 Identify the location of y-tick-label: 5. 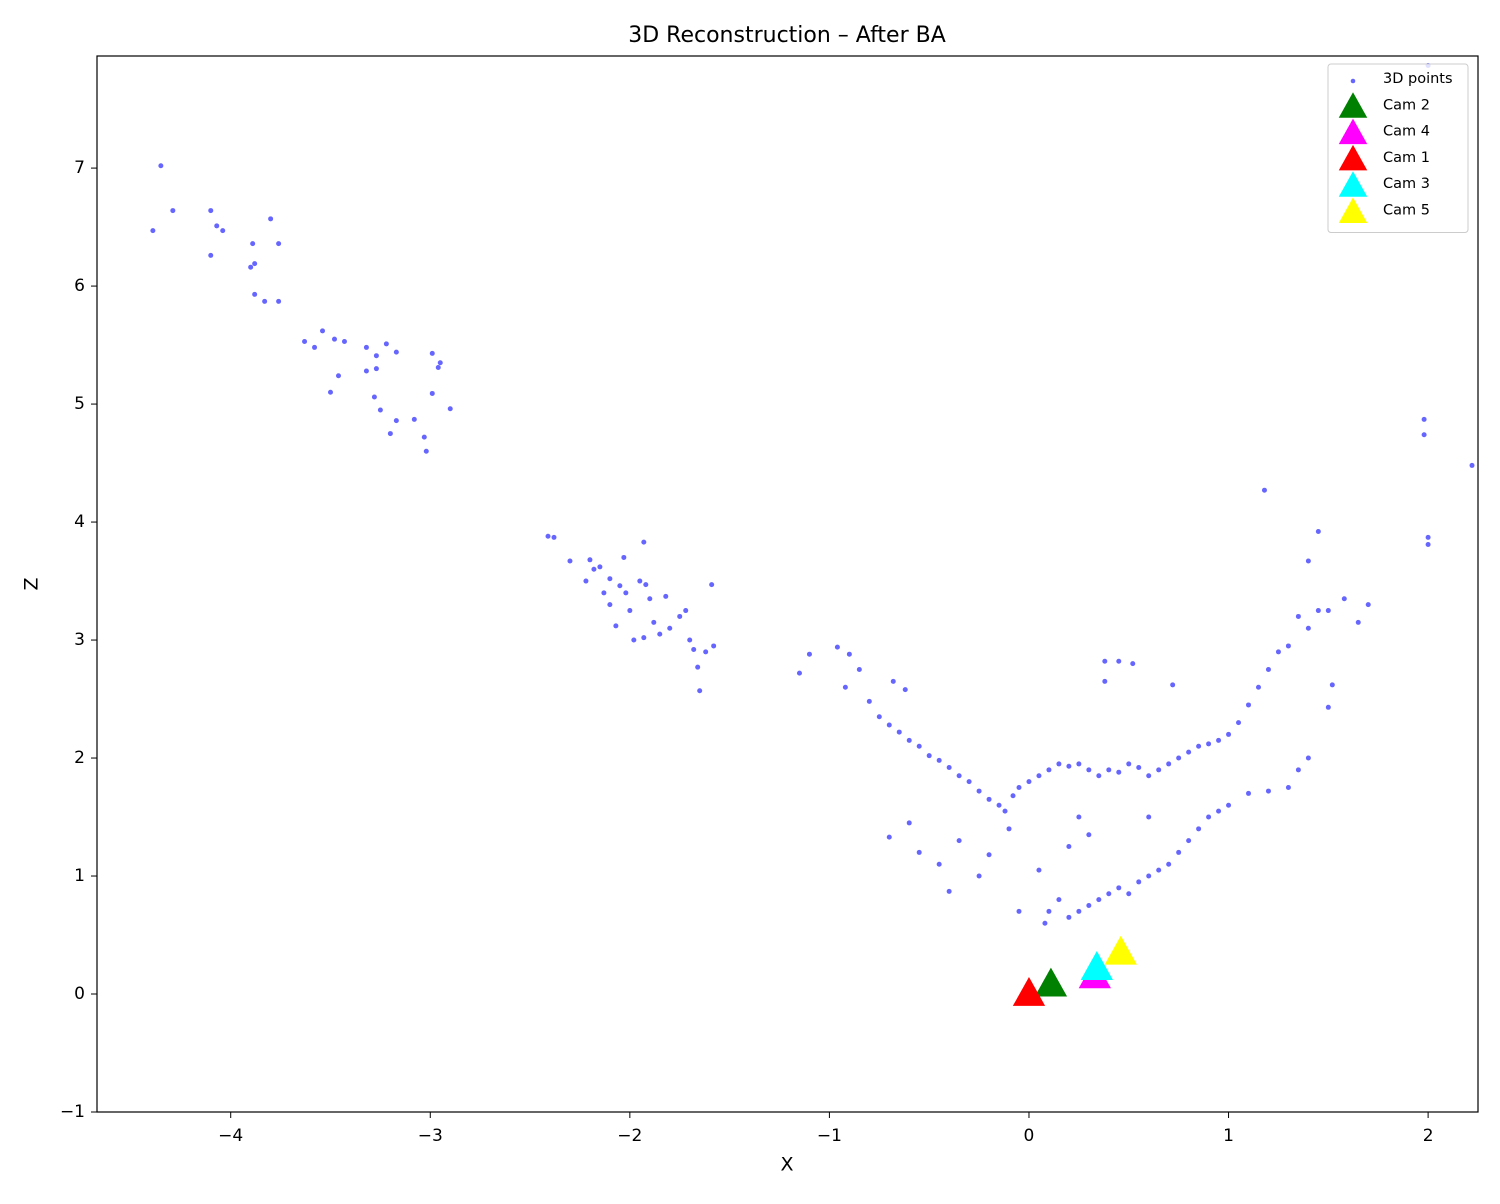
(79, 404).